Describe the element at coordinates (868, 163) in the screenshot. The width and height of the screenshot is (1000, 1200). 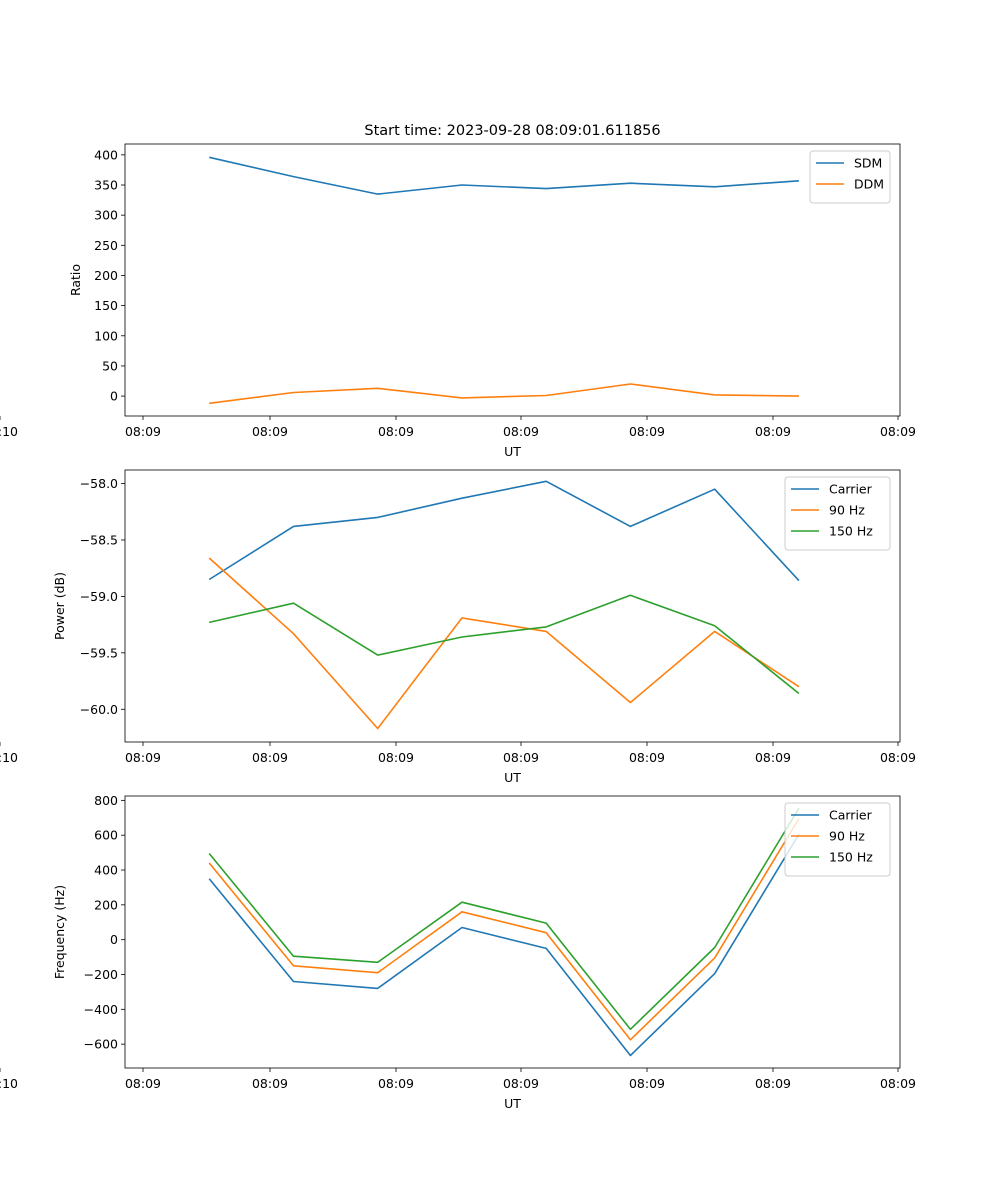
I see `legend-label: SDM` at that location.